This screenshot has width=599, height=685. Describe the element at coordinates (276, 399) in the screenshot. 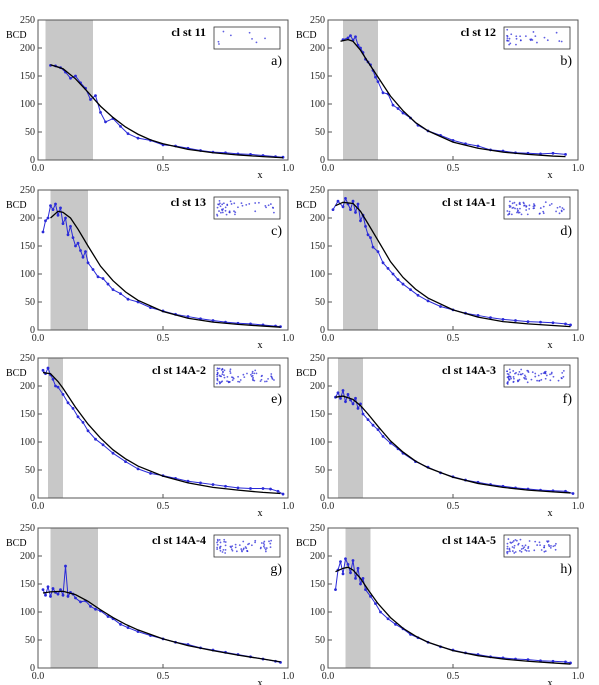

I see `panel-letter: e)` at that location.